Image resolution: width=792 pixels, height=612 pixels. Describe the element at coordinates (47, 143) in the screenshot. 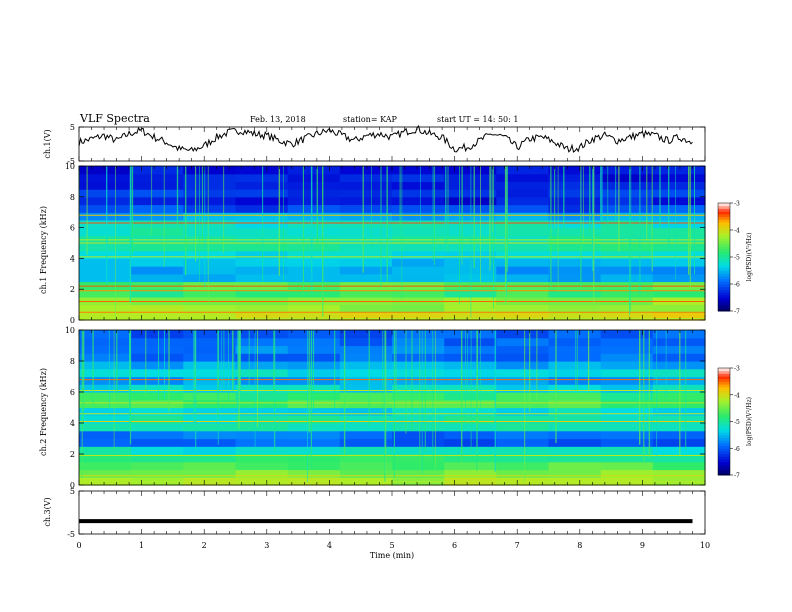

I see `ch1-voltage-ylabel: ch.1(V)` at that location.